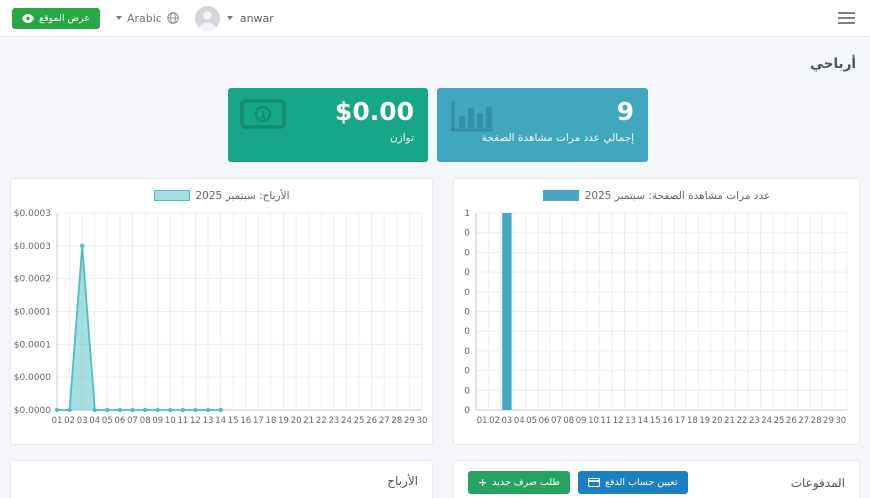  What do you see at coordinates (333, 421) in the screenshot?
I see `svg-text: 23` at bounding box center [333, 421].